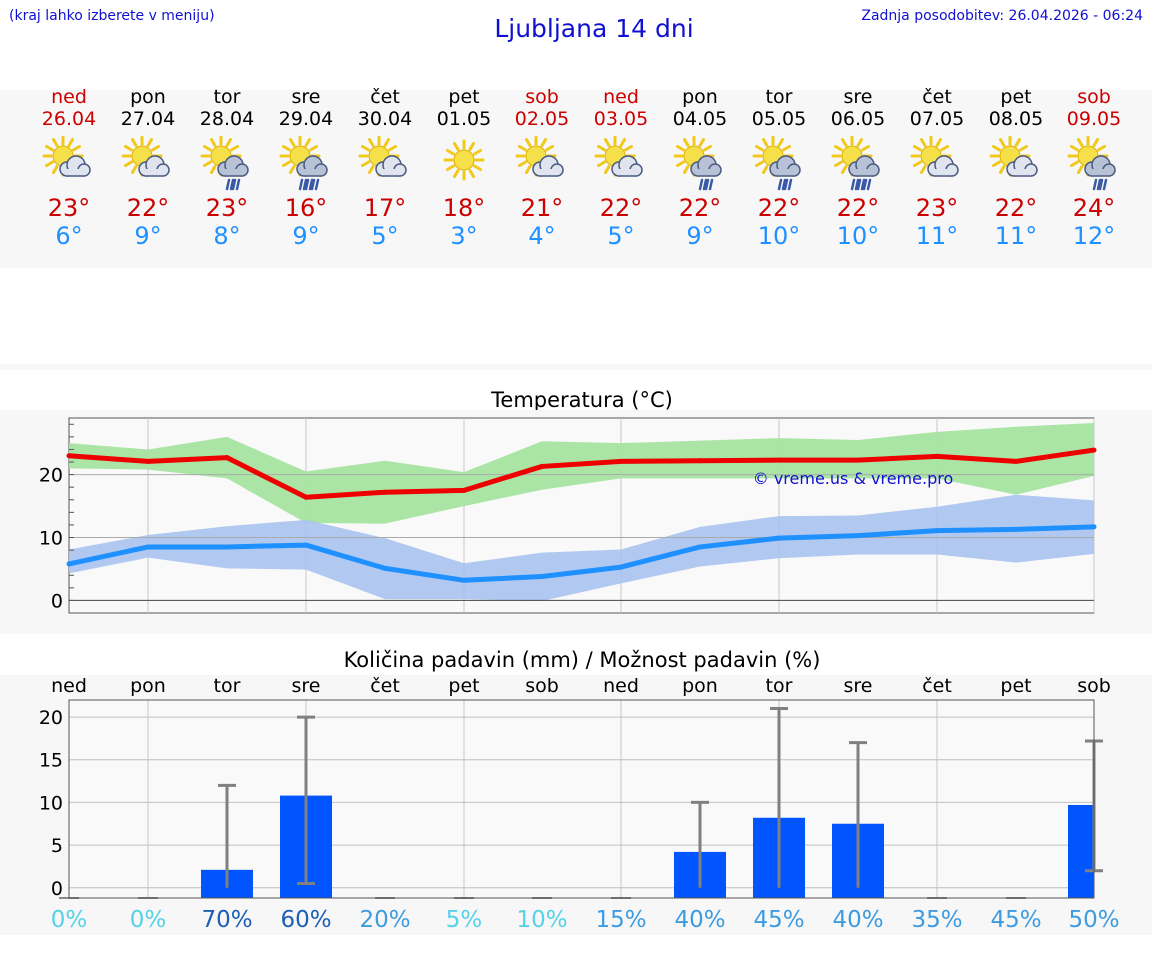 This screenshot has width=1152, height=975. Describe the element at coordinates (542, 208) in the screenshot. I see `max-temperature: 21°` at that location.